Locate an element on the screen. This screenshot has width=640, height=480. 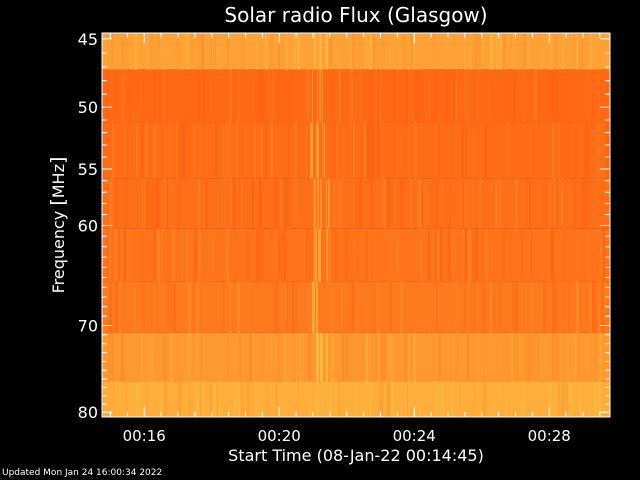
y-tick-label: 50 is located at coordinates (88, 107).